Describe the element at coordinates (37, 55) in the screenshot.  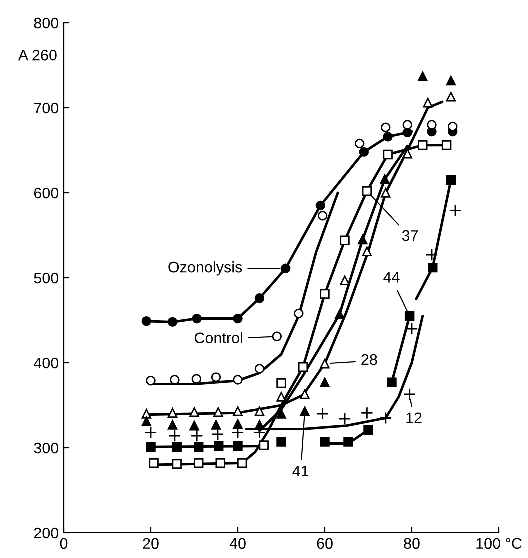
I see `y-axis-title: A 260` at that location.